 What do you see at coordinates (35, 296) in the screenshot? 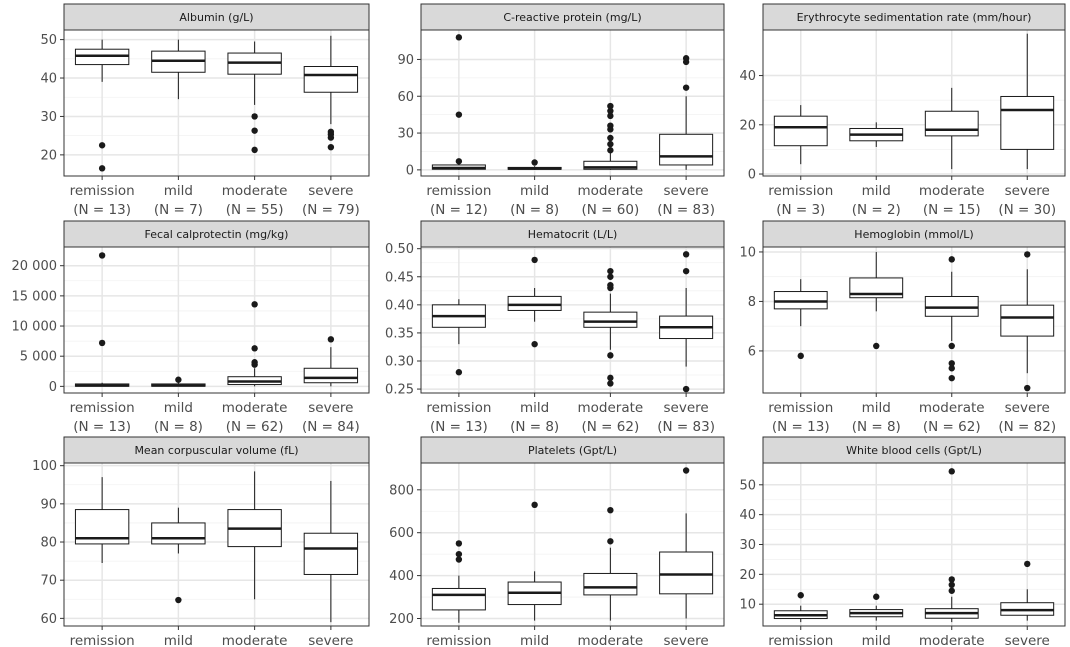
I see `y-tick-label: 15 000` at bounding box center [35, 296].